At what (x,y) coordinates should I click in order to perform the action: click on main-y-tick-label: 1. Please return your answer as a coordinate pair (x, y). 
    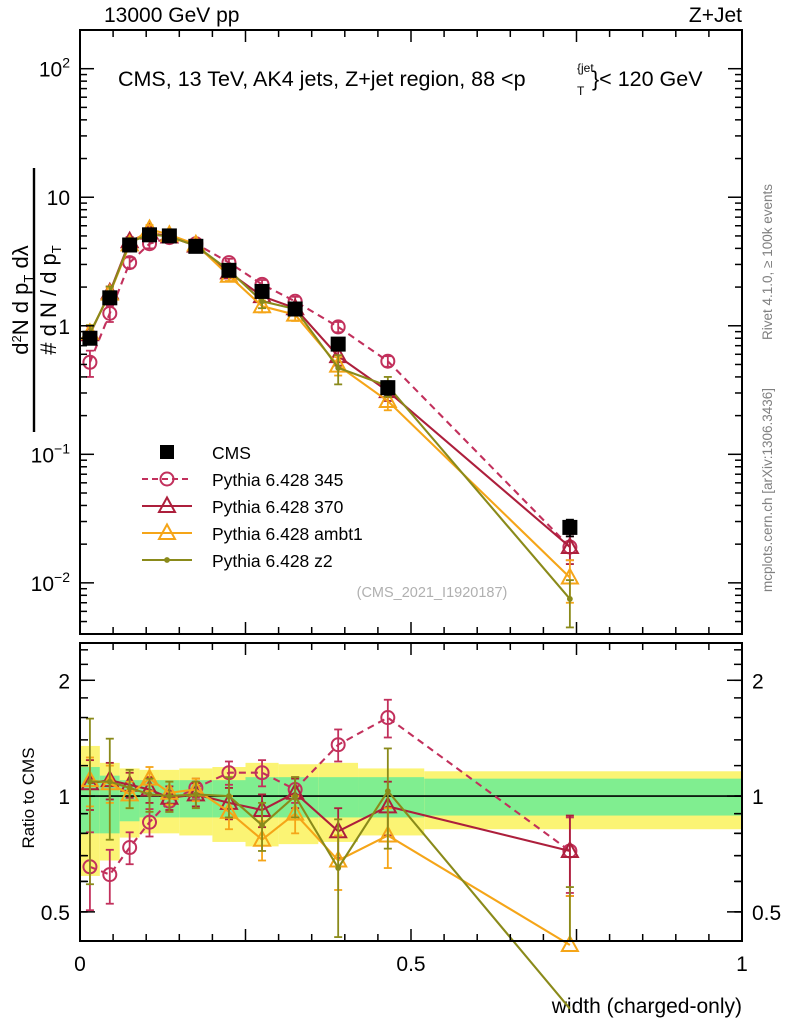
    Looking at the image, I should click on (64, 327).